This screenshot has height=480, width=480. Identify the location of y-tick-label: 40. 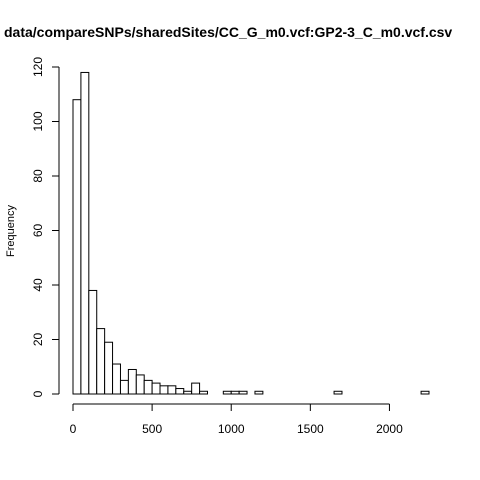
(38, 285).